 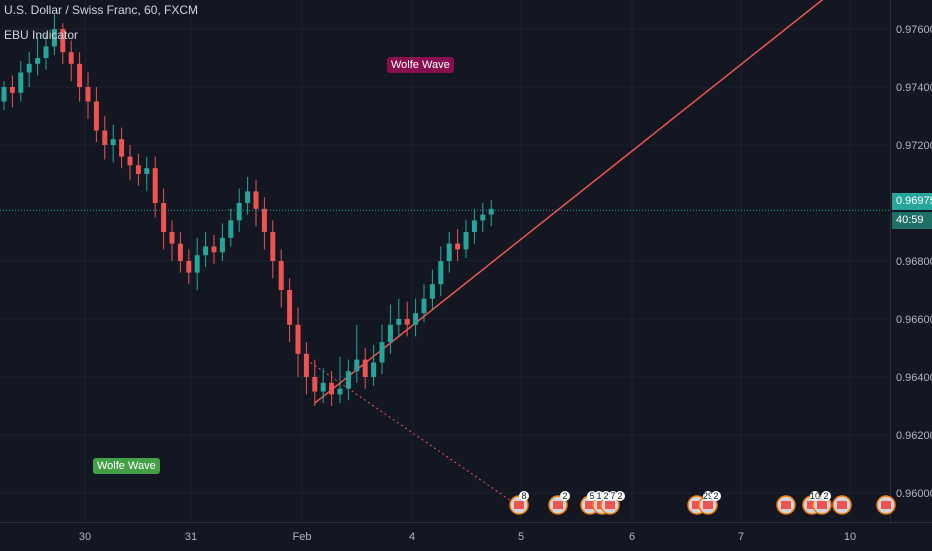 I want to click on price-axis, so click(x=911, y=275).